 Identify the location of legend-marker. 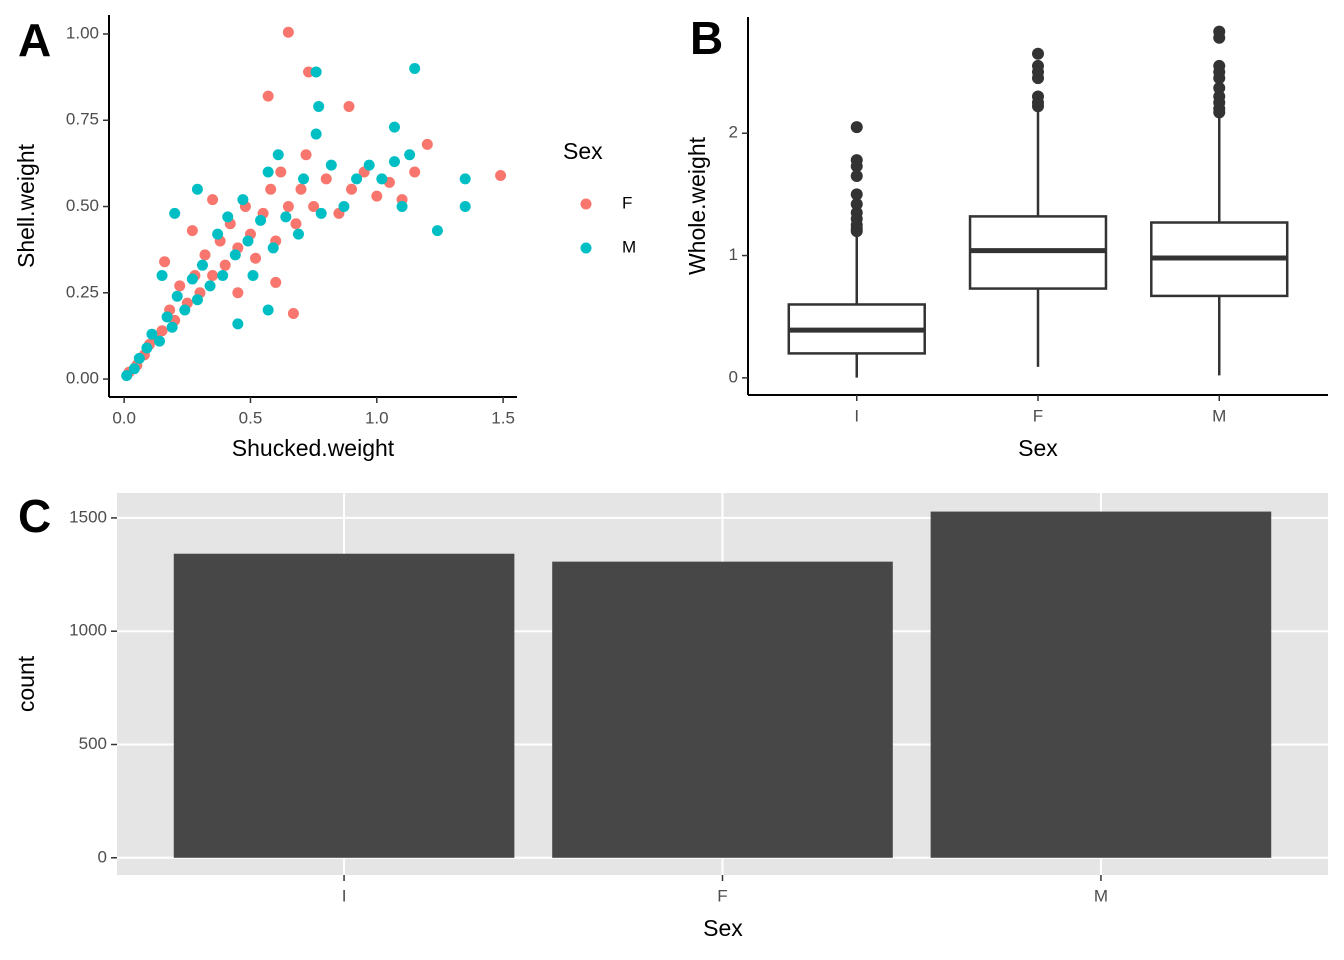
(586, 204).